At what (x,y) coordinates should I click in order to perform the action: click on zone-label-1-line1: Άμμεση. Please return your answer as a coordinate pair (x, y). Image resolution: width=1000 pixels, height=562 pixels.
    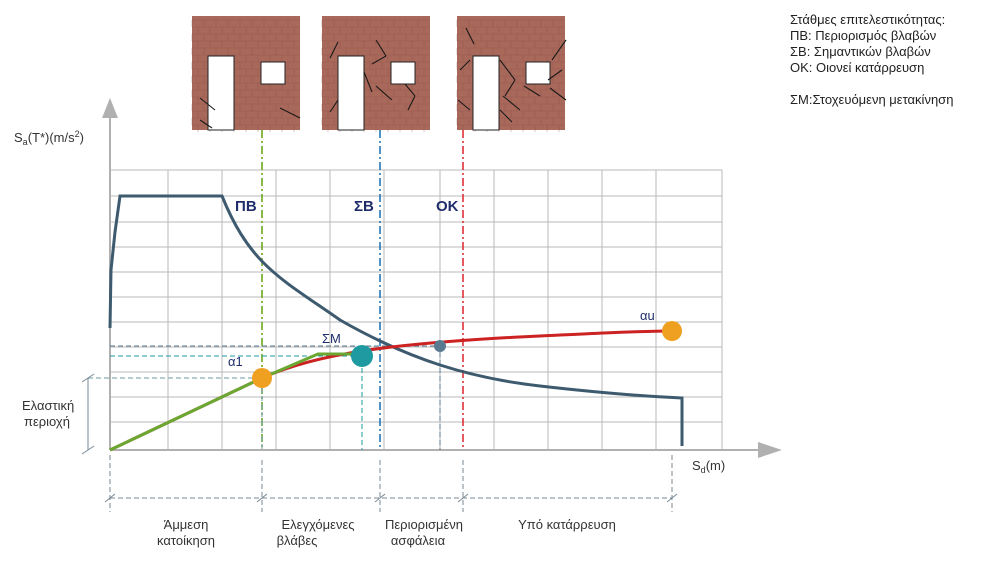
    Looking at the image, I should click on (186, 524).